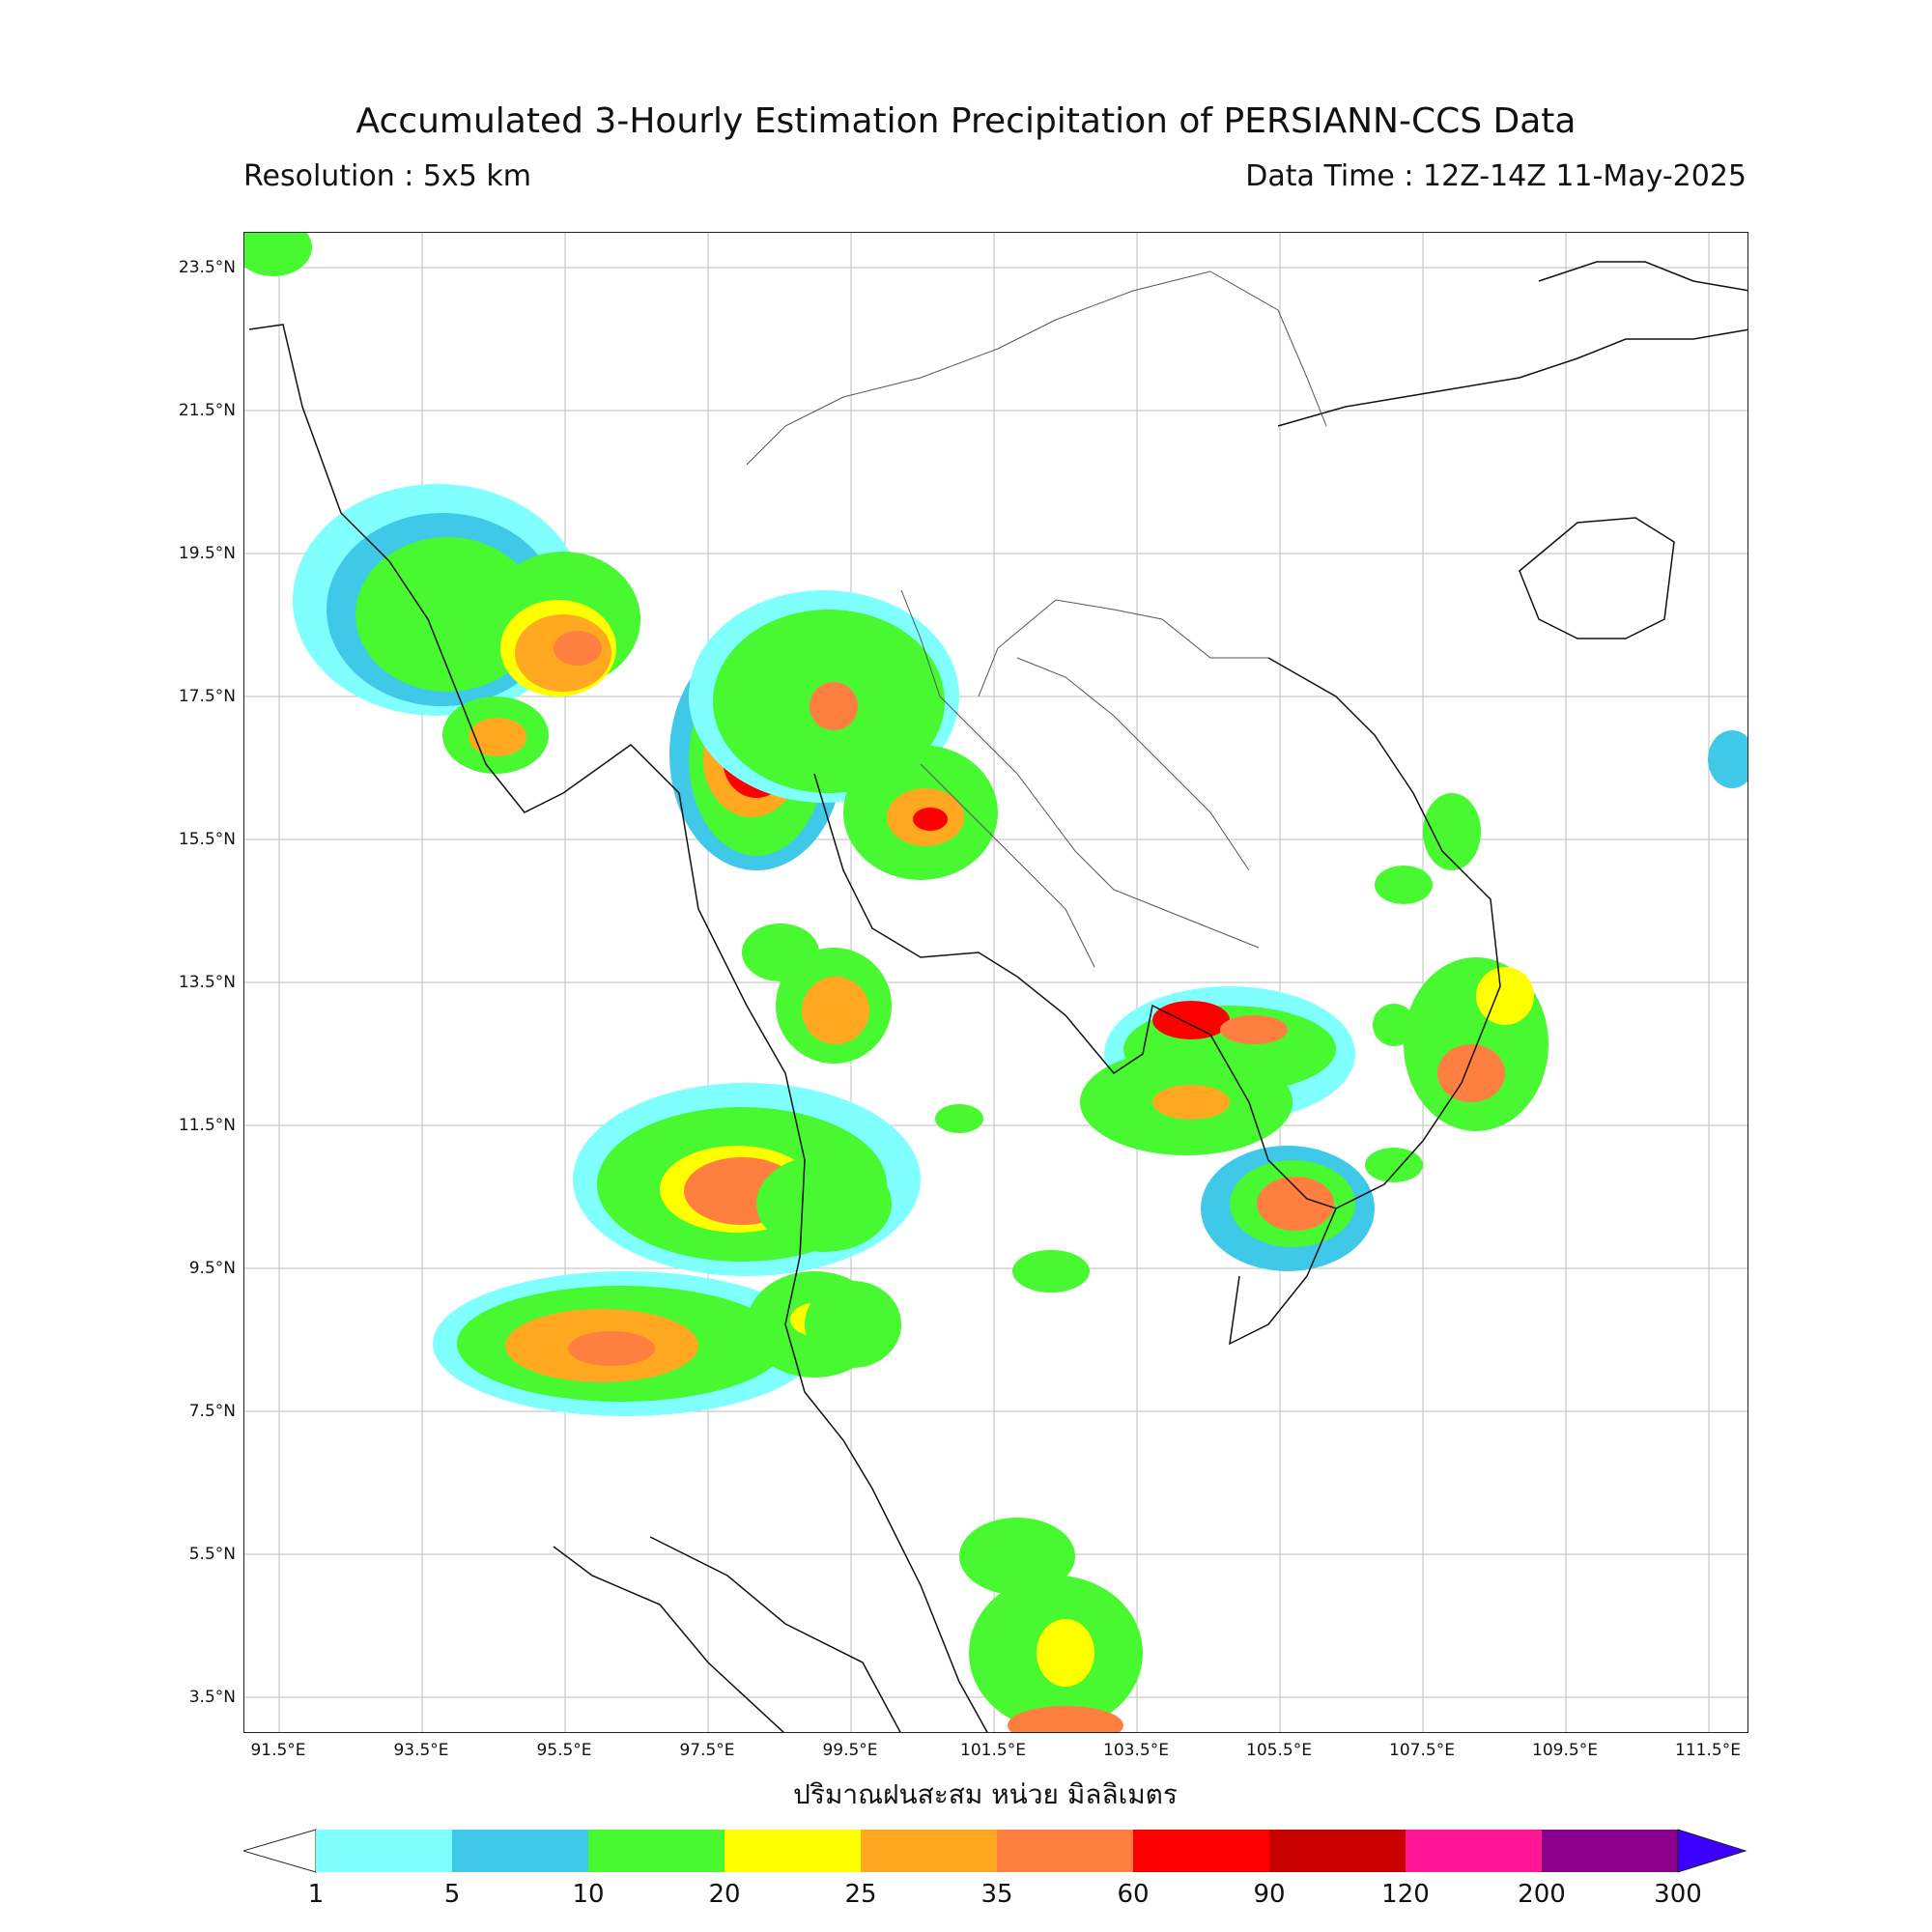  I want to click on data-time-label: Data Time : 12Z-14Z 11-May-2025, so click(1496, 176).